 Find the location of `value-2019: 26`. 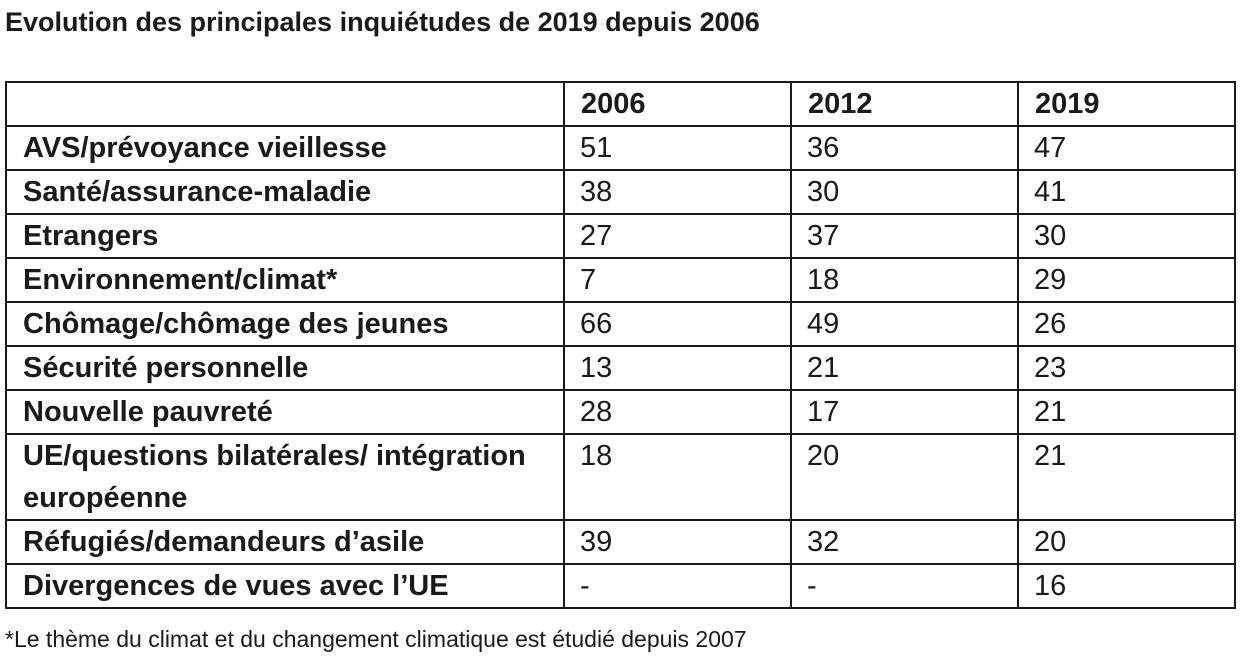

value-2019: 26 is located at coordinates (1126, 324).